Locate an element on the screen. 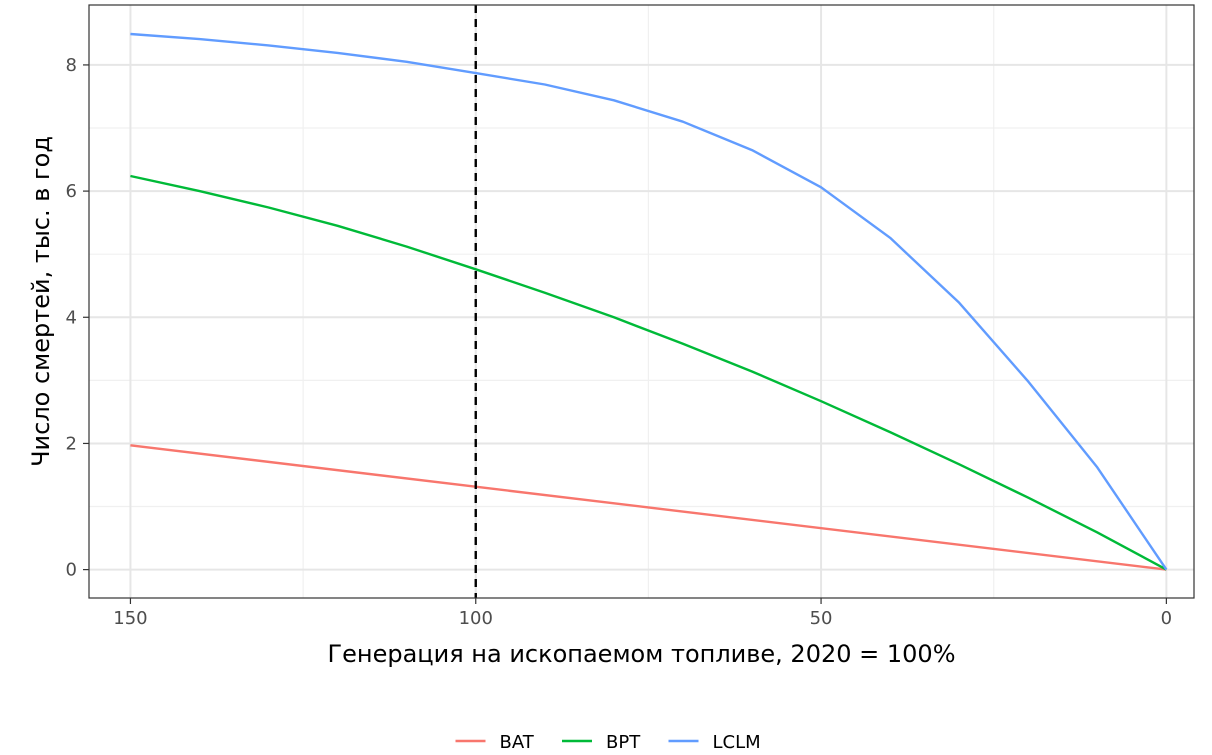 The width and height of the screenshot is (1212, 755). legend-label-bat: BAT is located at coordinates (517, 741).